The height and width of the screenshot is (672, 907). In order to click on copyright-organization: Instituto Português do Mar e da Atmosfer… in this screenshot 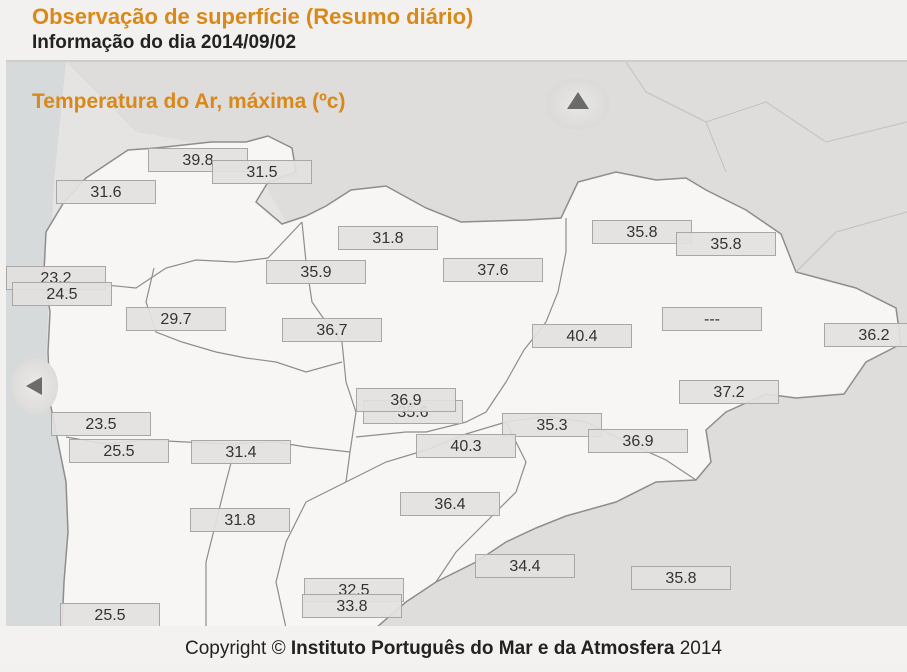, I will do `click(482, 648)`.